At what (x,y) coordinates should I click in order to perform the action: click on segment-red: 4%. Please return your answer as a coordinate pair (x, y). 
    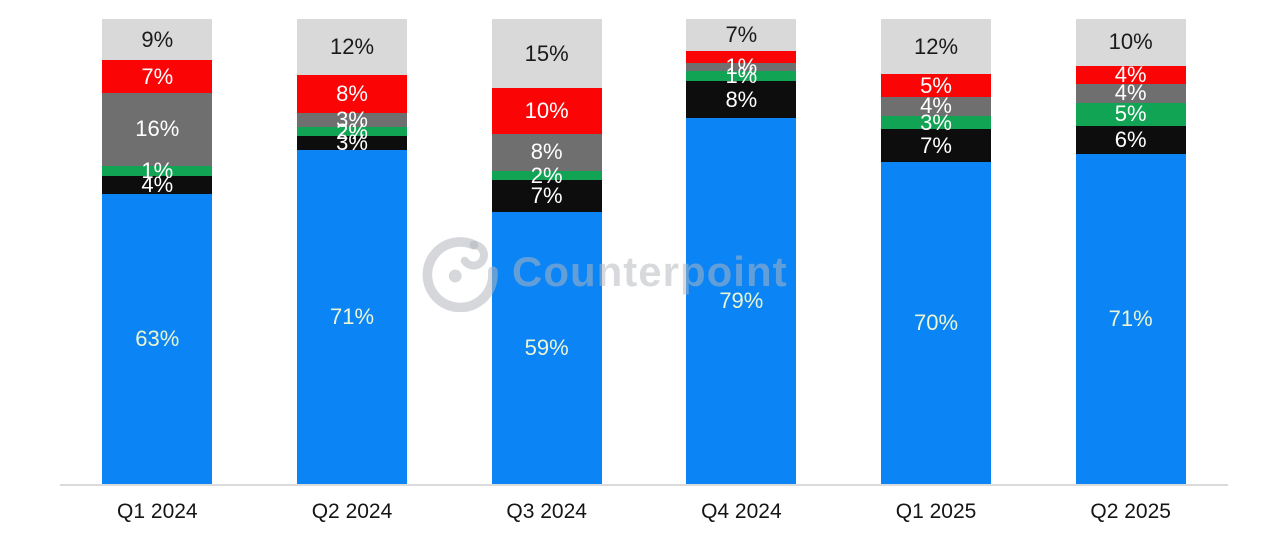
    Looking at the image, I should click on (1130, 74).